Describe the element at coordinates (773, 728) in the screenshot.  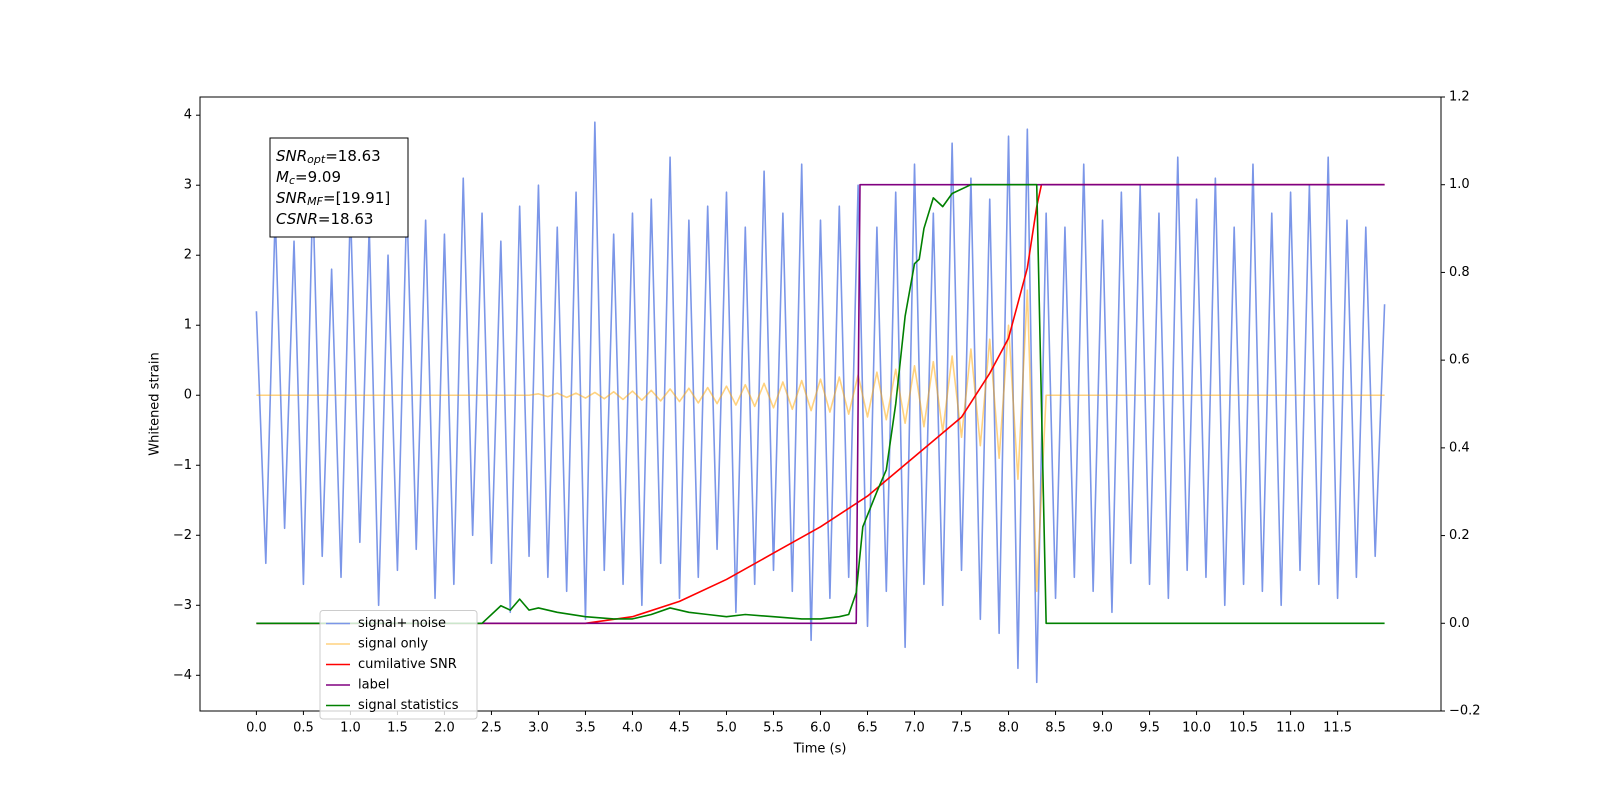
I see `x-tick-label: 5.5` at that location.